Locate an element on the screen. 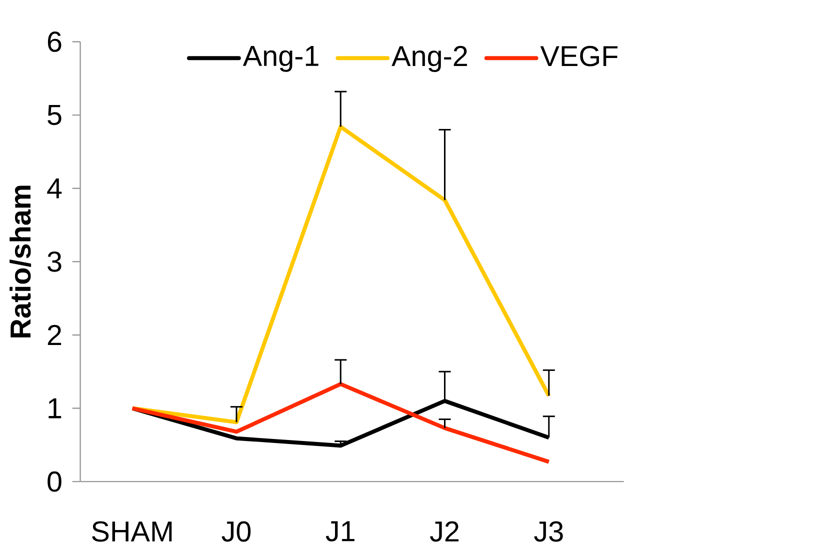 Image resolution: width=832 pixels, height=551 pixels. x-tick-label: SHAM is located at coordinates (132, 531).